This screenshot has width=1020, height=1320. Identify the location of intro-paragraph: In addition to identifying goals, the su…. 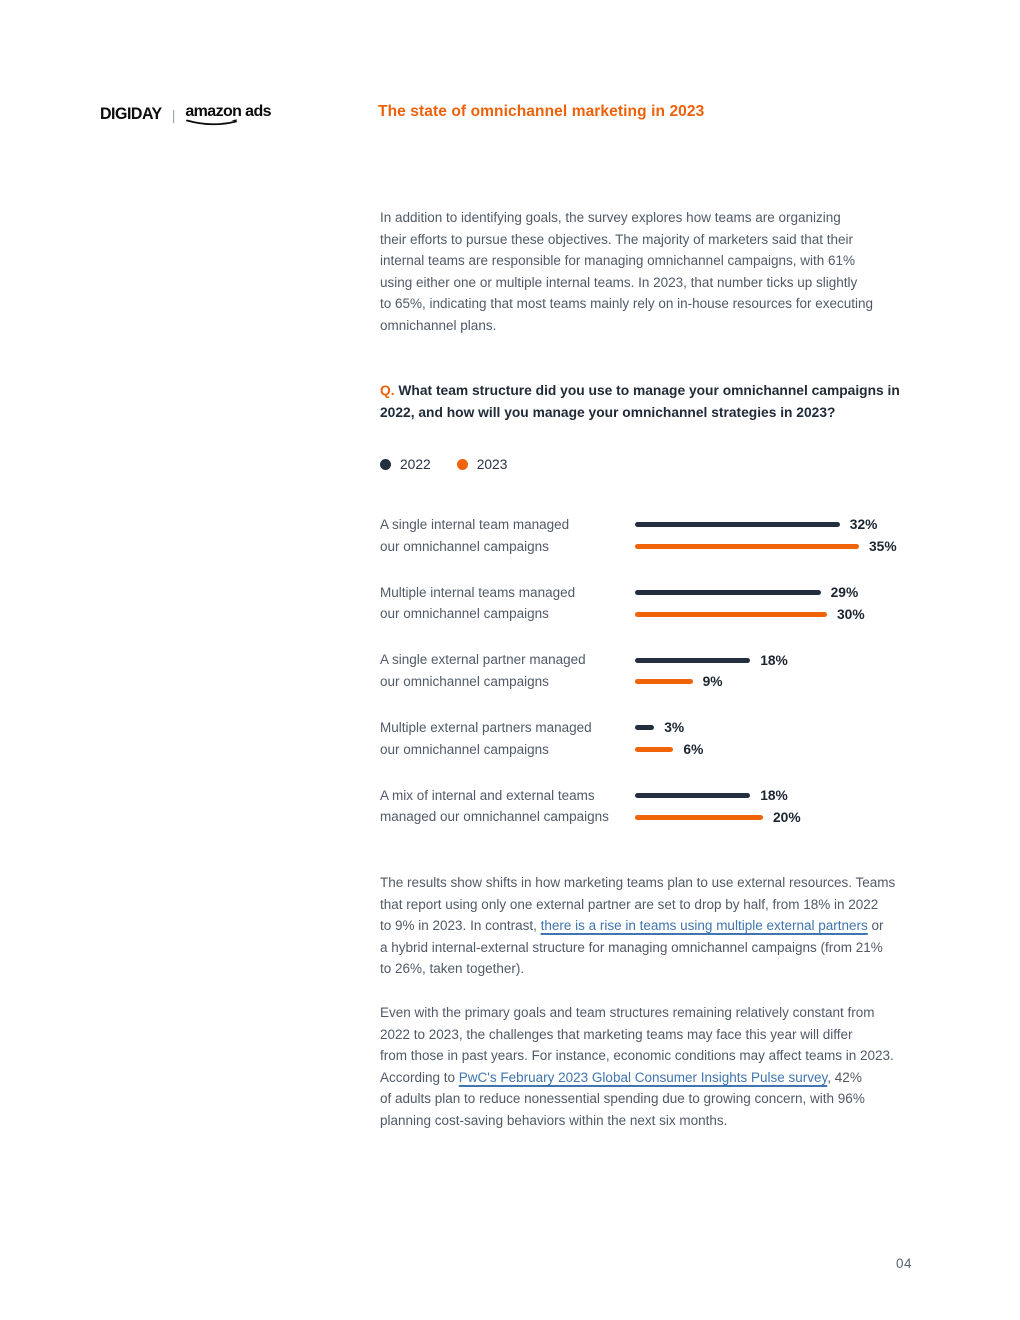
(626, 271).